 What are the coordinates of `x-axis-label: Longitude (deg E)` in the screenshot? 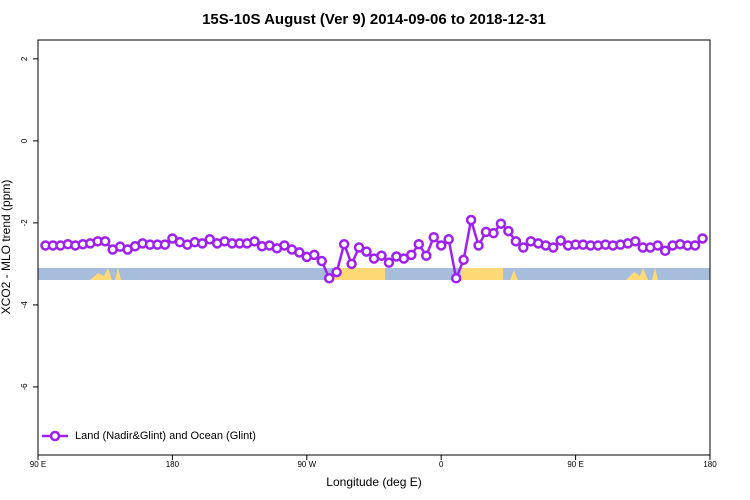 It's located at (373, 482).